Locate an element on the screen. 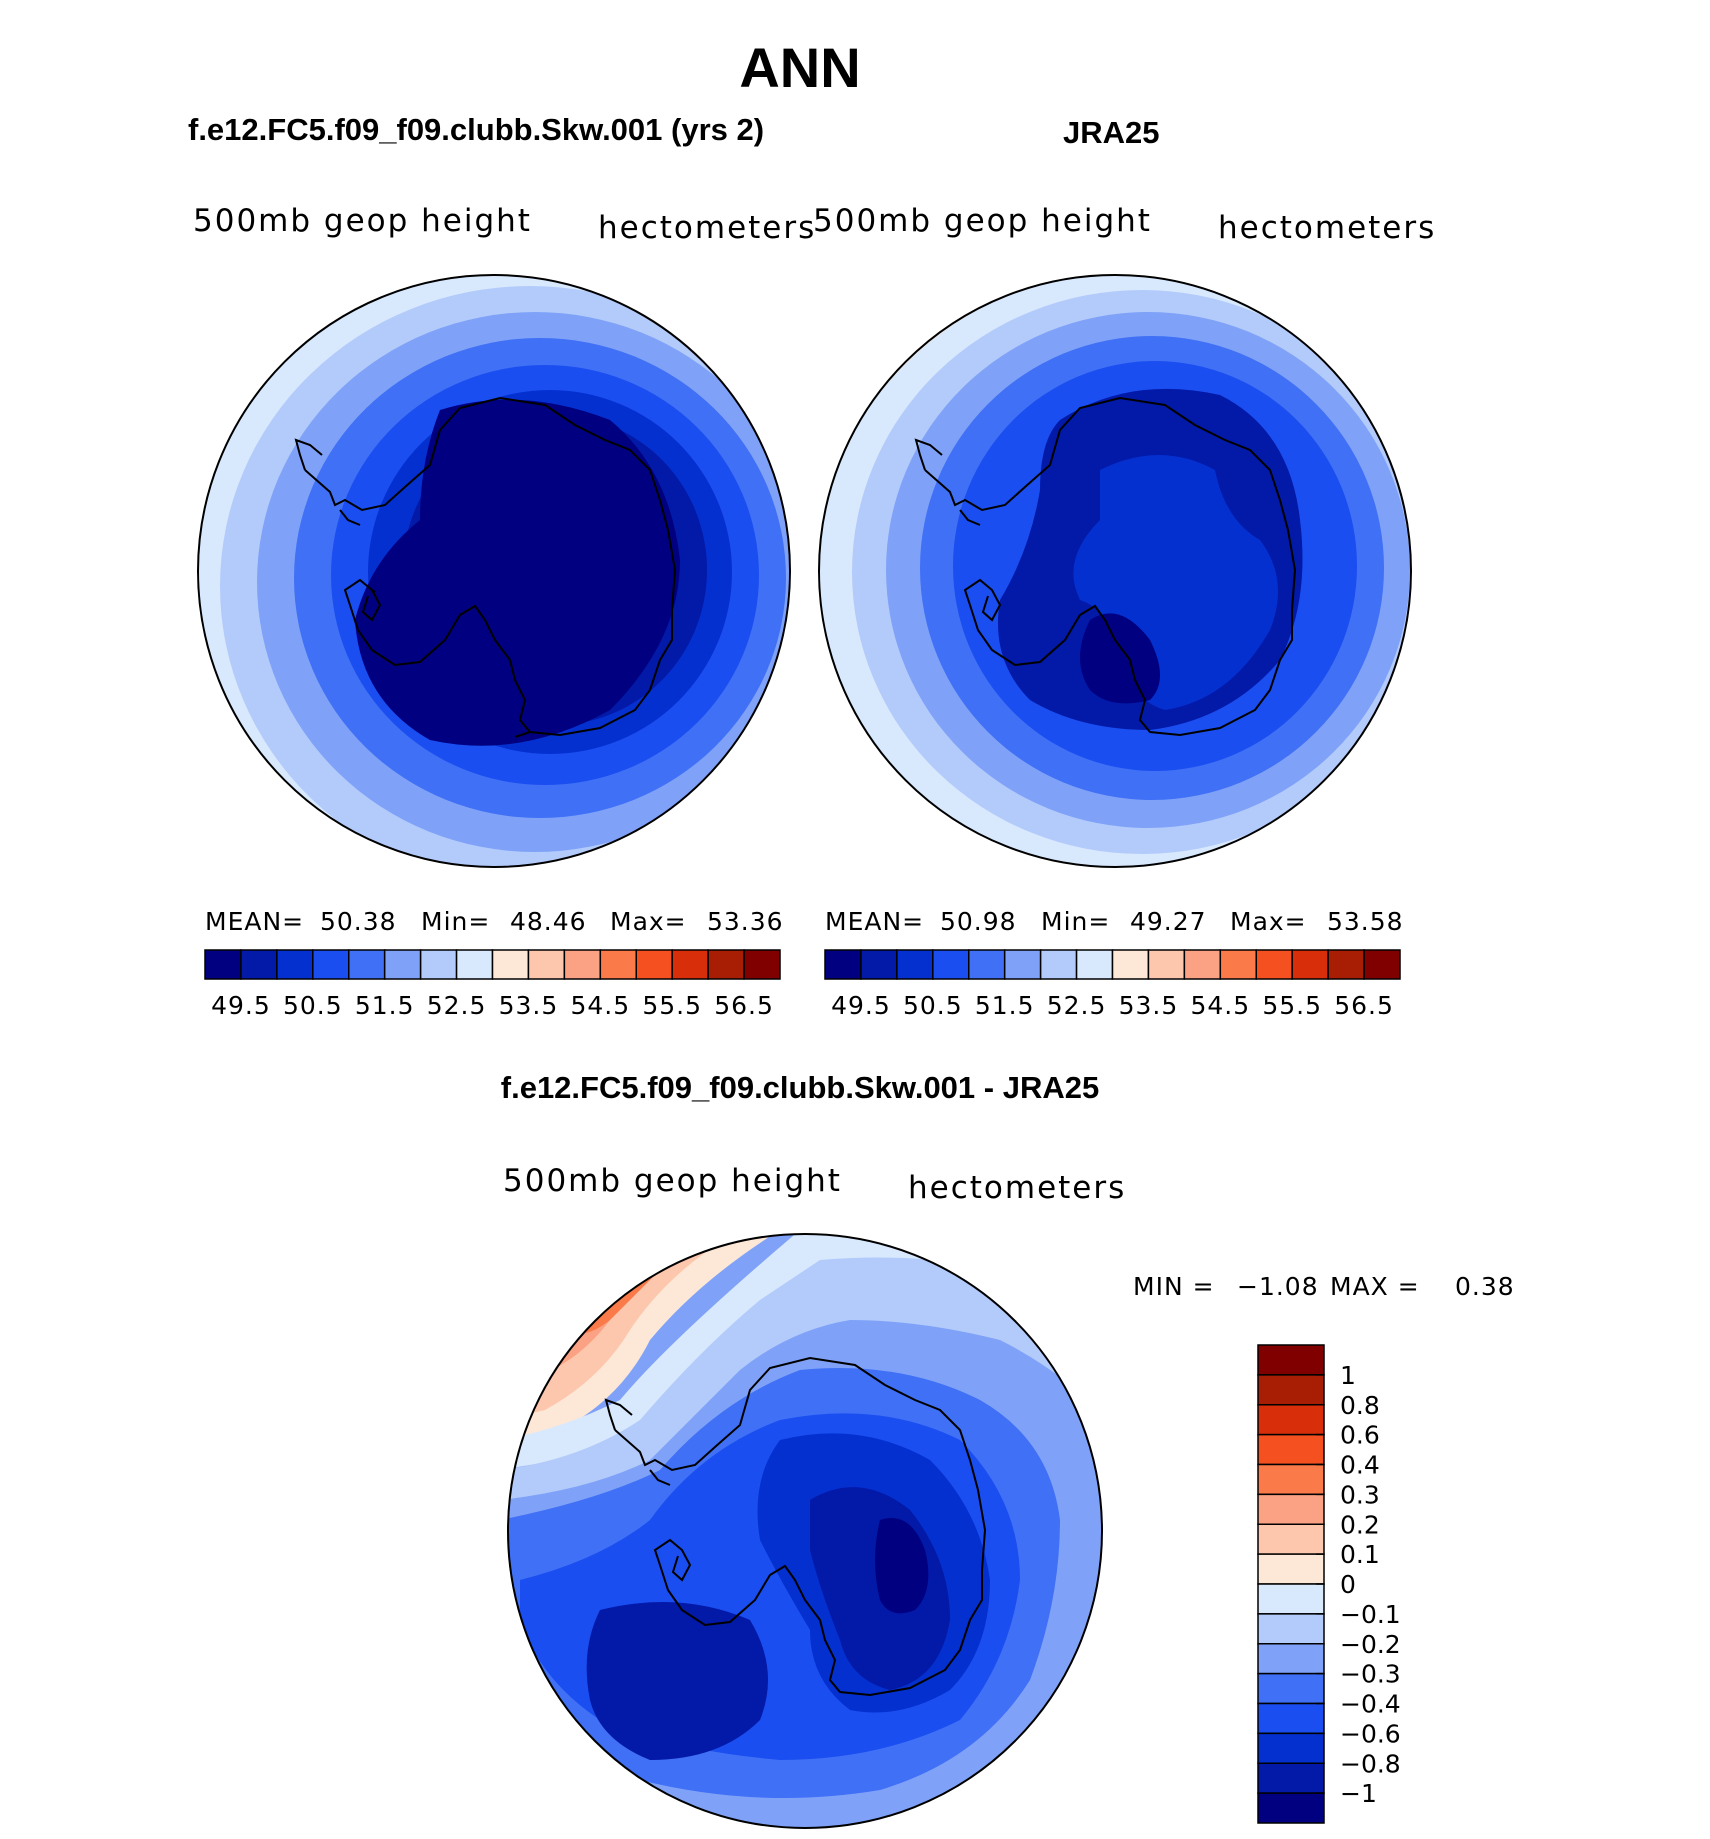 Image resolution: width=1710 pixels, height=1839 pixels. diff-colorbar-tick-label: −1 is located at coordinates (1358, 1793).